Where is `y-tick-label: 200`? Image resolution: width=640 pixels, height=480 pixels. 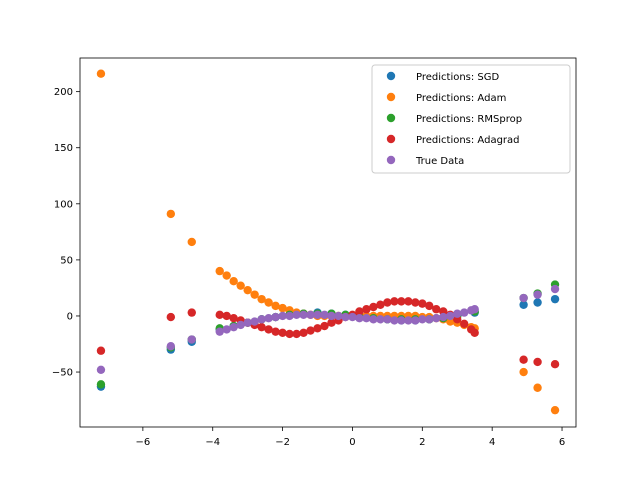
y-tick-label: 200 is located at coordinates (63, 92).